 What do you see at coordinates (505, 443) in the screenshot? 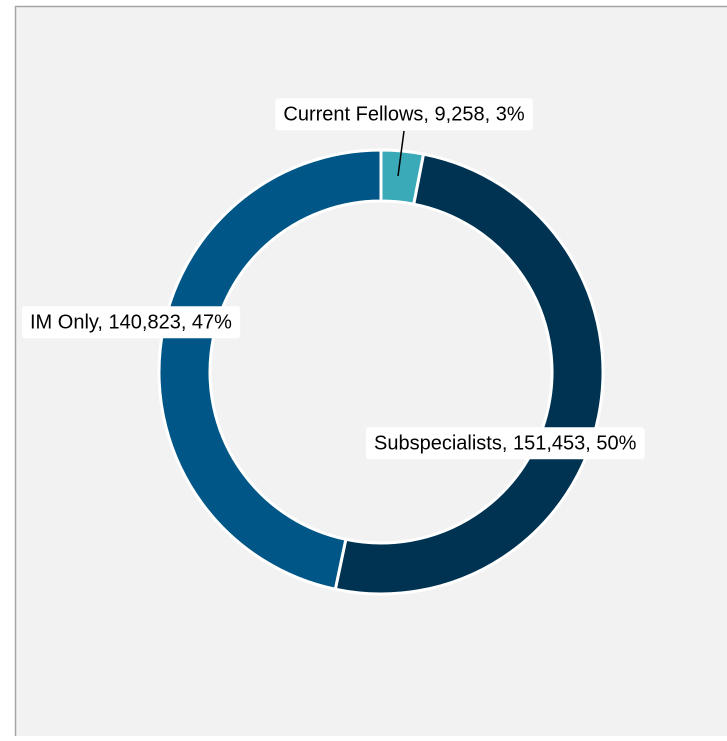
I see `data-label: Subspecialists, 151,453, 50%` at bounding box center [505, 443].